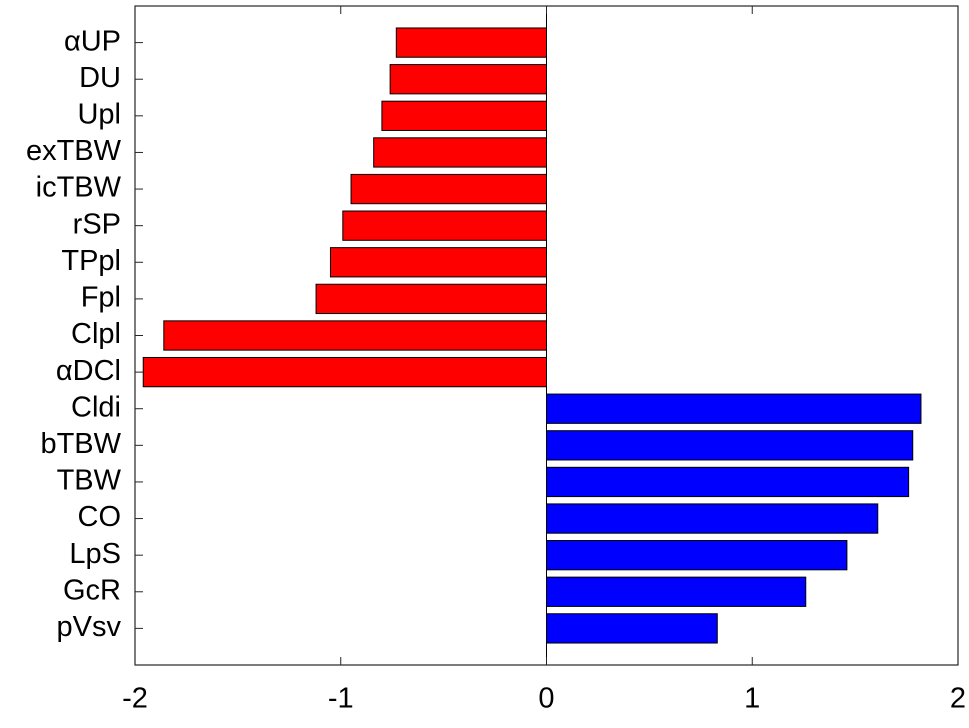 The width and height of the screenshot is (969, 728). What do you see at coordinates (92, 41) in the screenshot?
I see `y-tick-label: αUP` at bounding box center [92, 41].